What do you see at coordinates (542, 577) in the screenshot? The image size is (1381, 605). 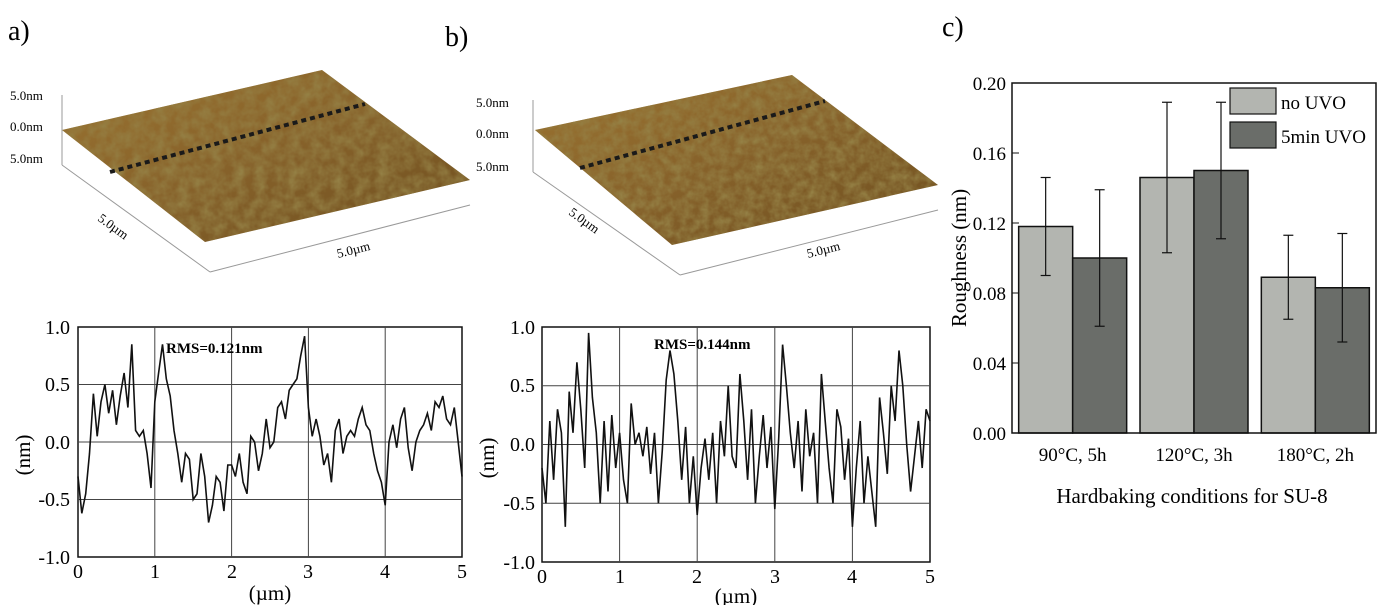 I see `profile-b-xtick-0: 0` at bounding box center [542, 577].